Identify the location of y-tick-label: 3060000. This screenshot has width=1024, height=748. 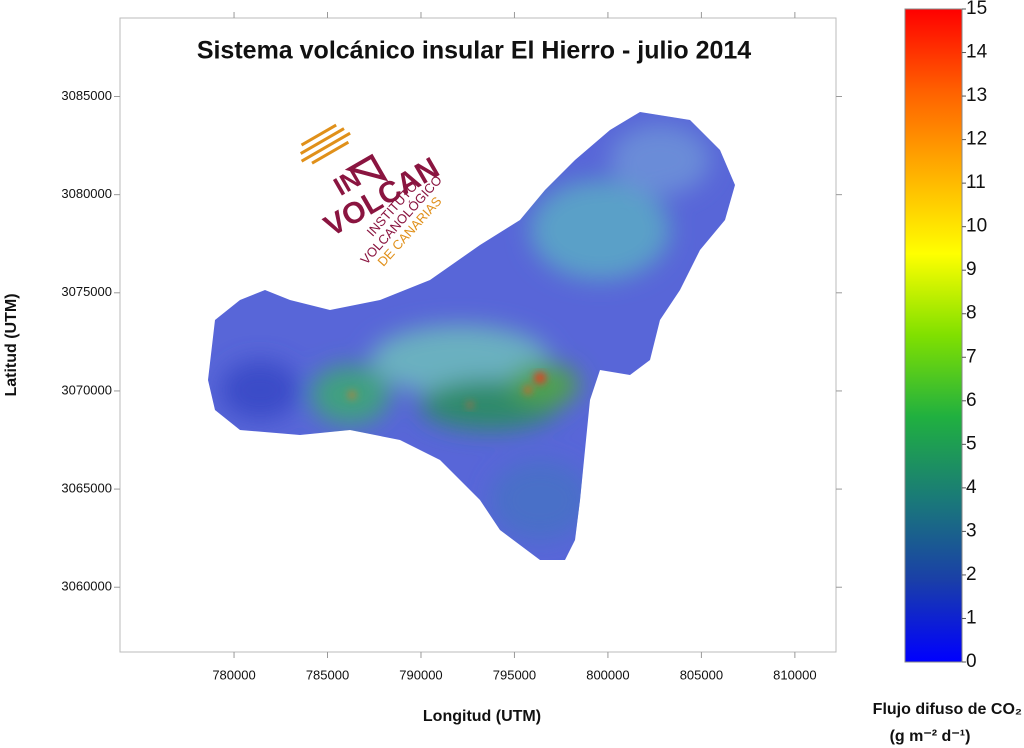
(86, 586).